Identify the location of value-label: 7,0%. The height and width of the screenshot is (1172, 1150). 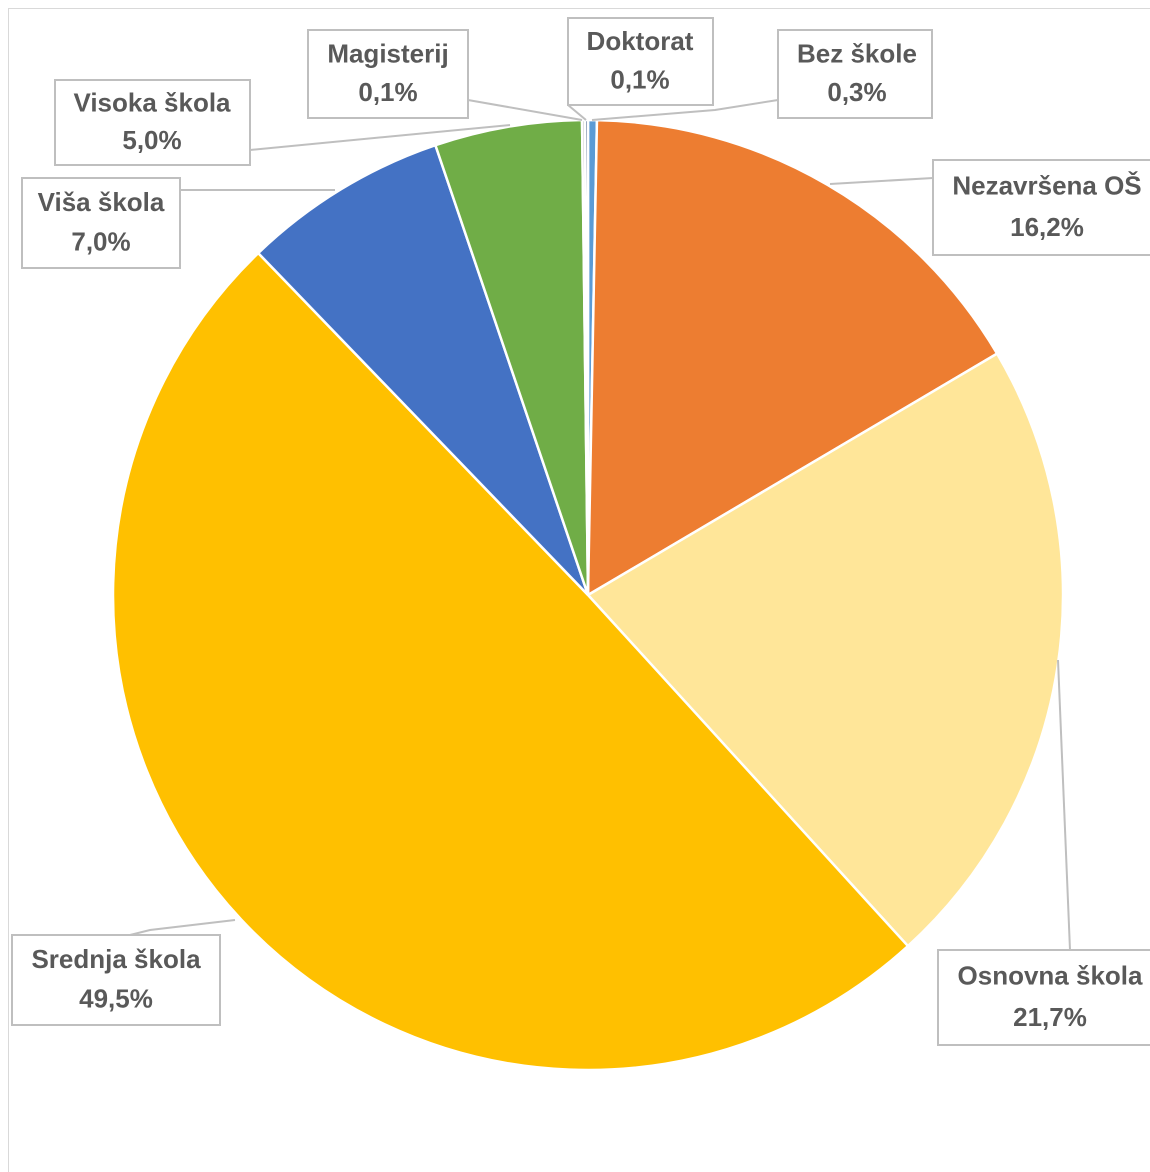
(100, 242).